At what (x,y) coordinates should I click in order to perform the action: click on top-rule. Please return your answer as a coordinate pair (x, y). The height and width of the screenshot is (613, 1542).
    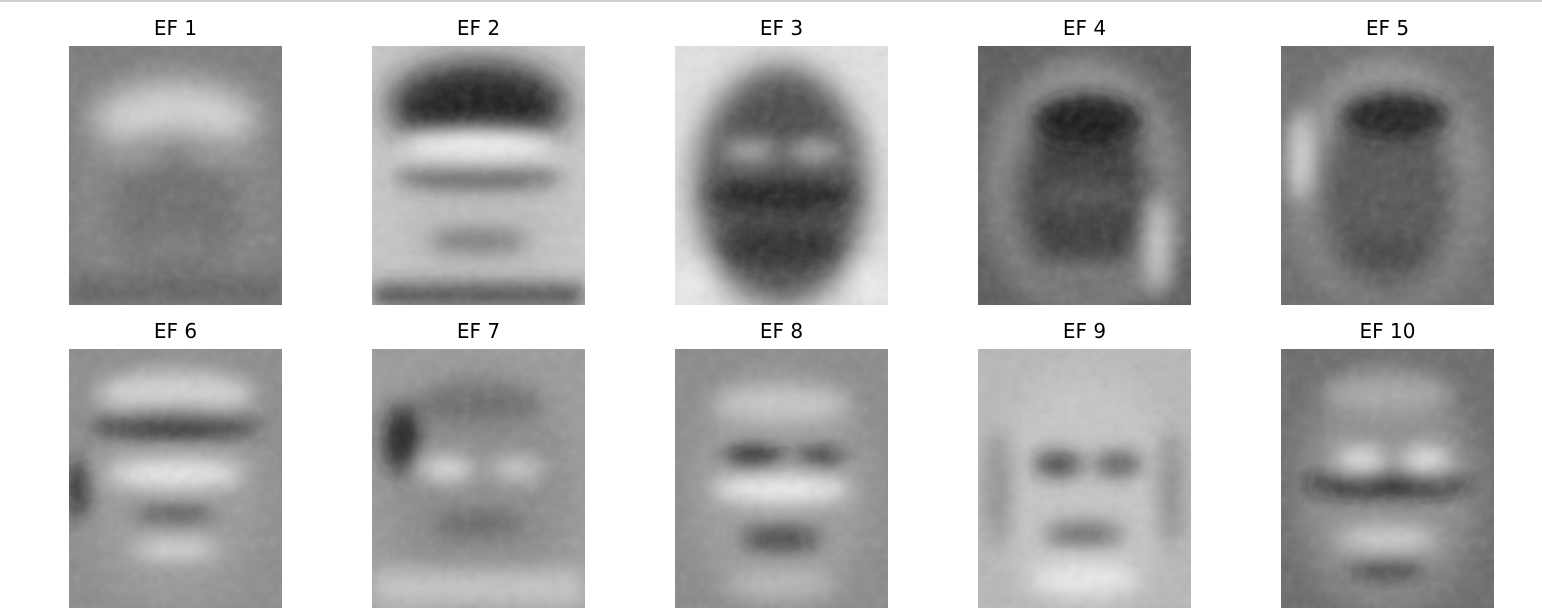
    Looking at the image, I should click on (771, 1).